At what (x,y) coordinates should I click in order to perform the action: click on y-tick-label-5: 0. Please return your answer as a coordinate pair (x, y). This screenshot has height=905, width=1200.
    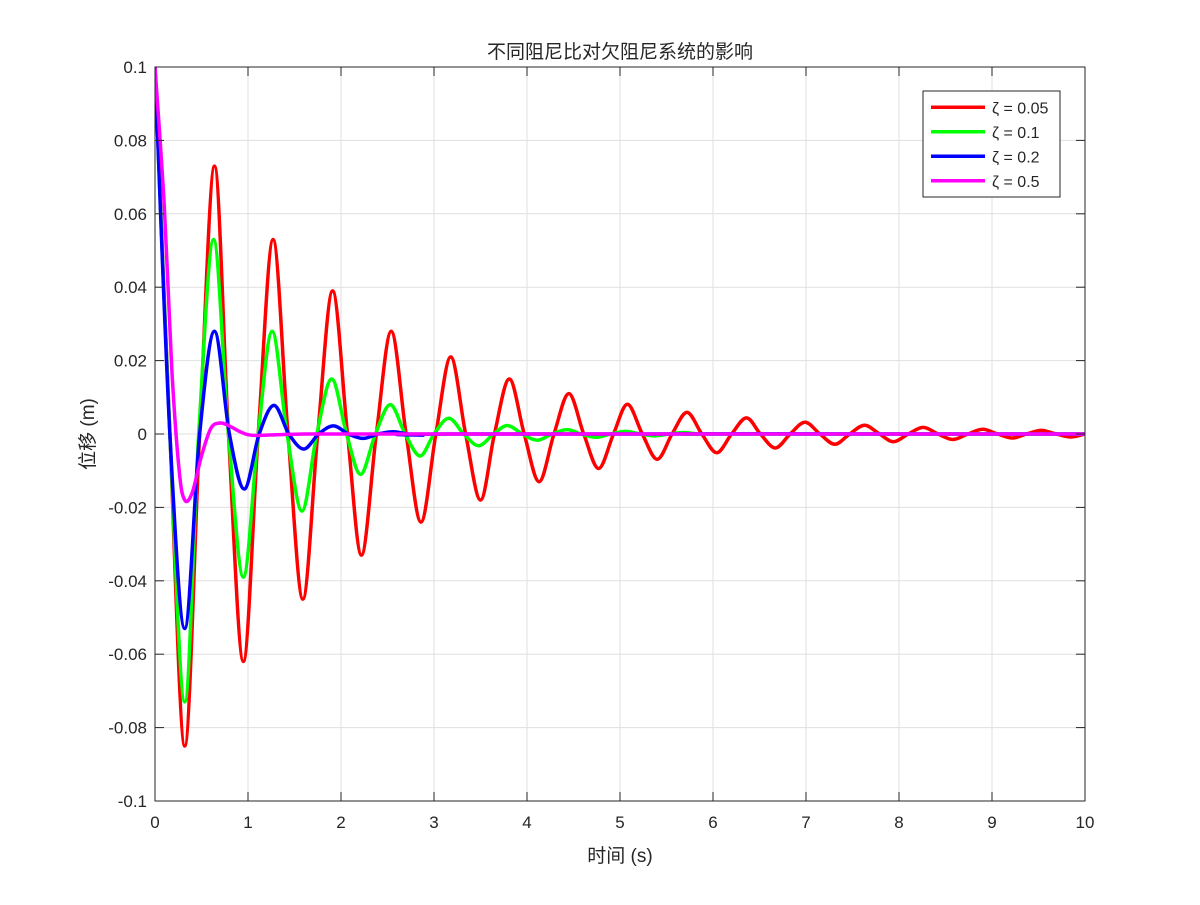
    Looking at the image, I should click on (142, 434).